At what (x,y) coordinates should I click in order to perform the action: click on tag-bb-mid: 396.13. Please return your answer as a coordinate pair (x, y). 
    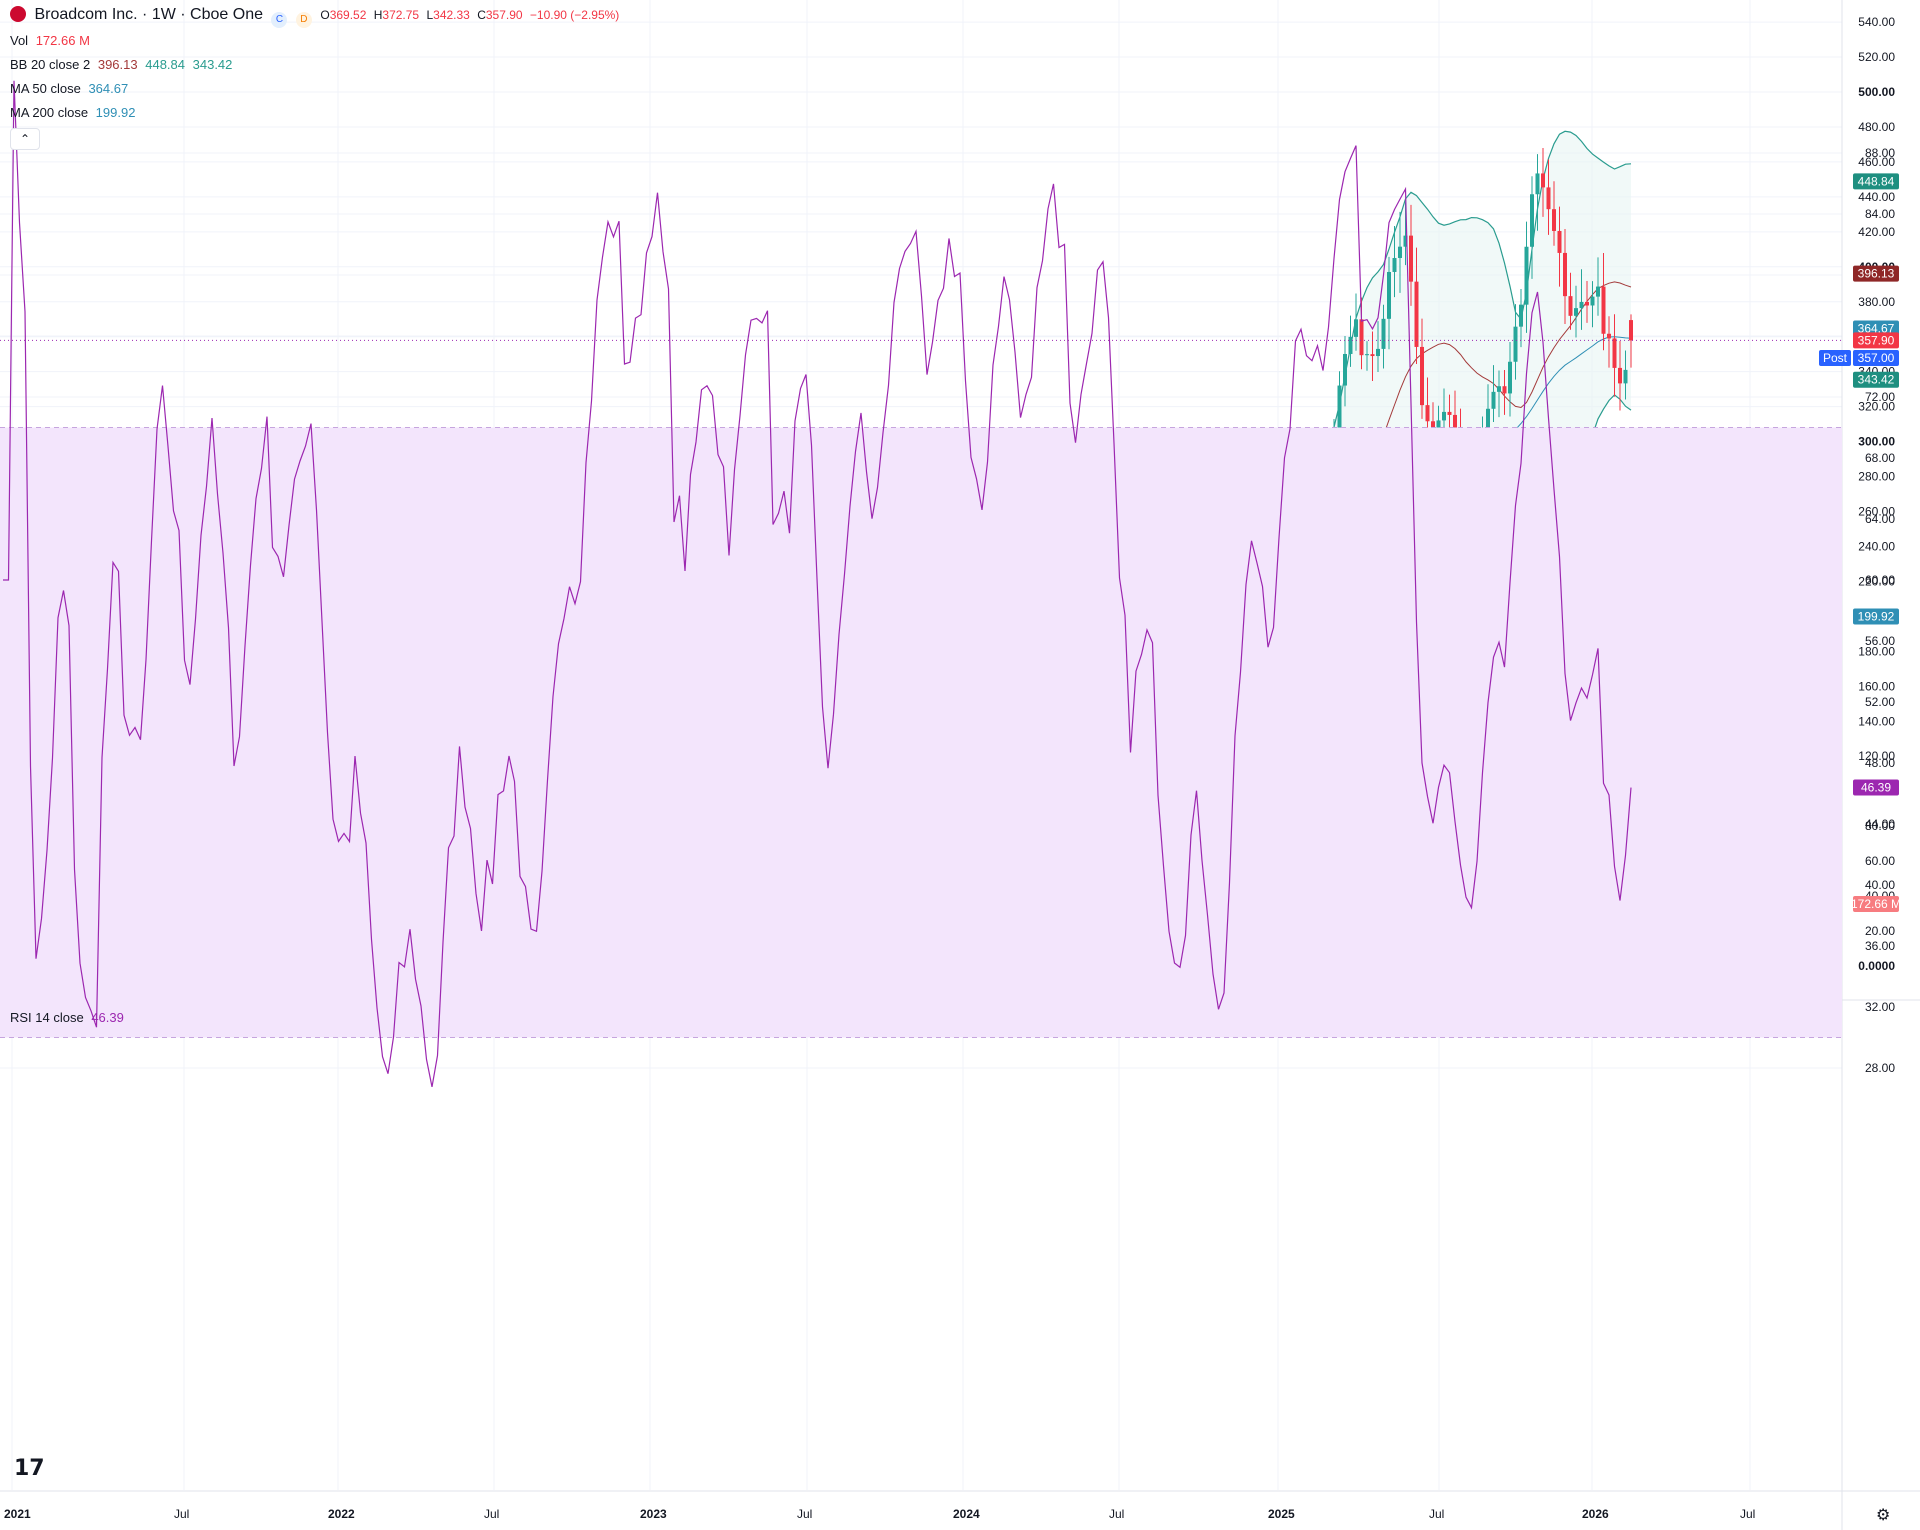
    Looking at the image, I should click on (1876, 273).